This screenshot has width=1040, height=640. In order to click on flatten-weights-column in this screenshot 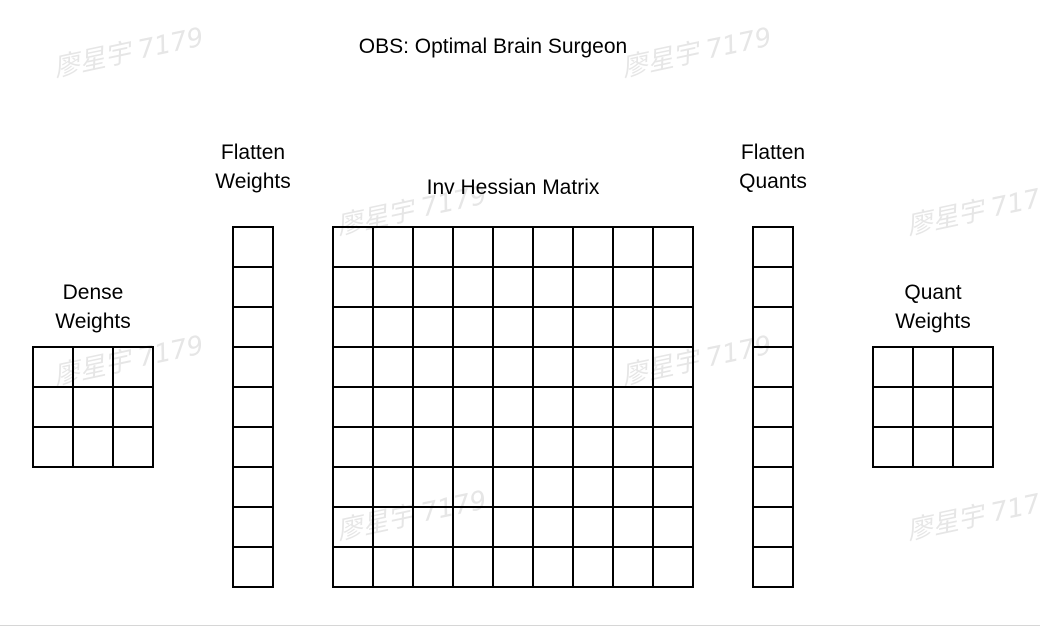, I will do `click(253, 407)`.